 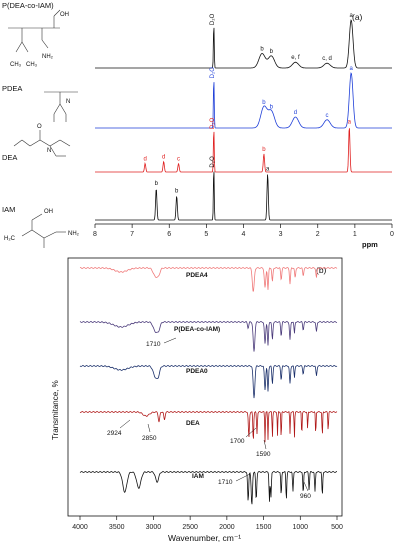 I want to click on nmr-peak-label-0-3: e, f, so click(x=295, y=58).